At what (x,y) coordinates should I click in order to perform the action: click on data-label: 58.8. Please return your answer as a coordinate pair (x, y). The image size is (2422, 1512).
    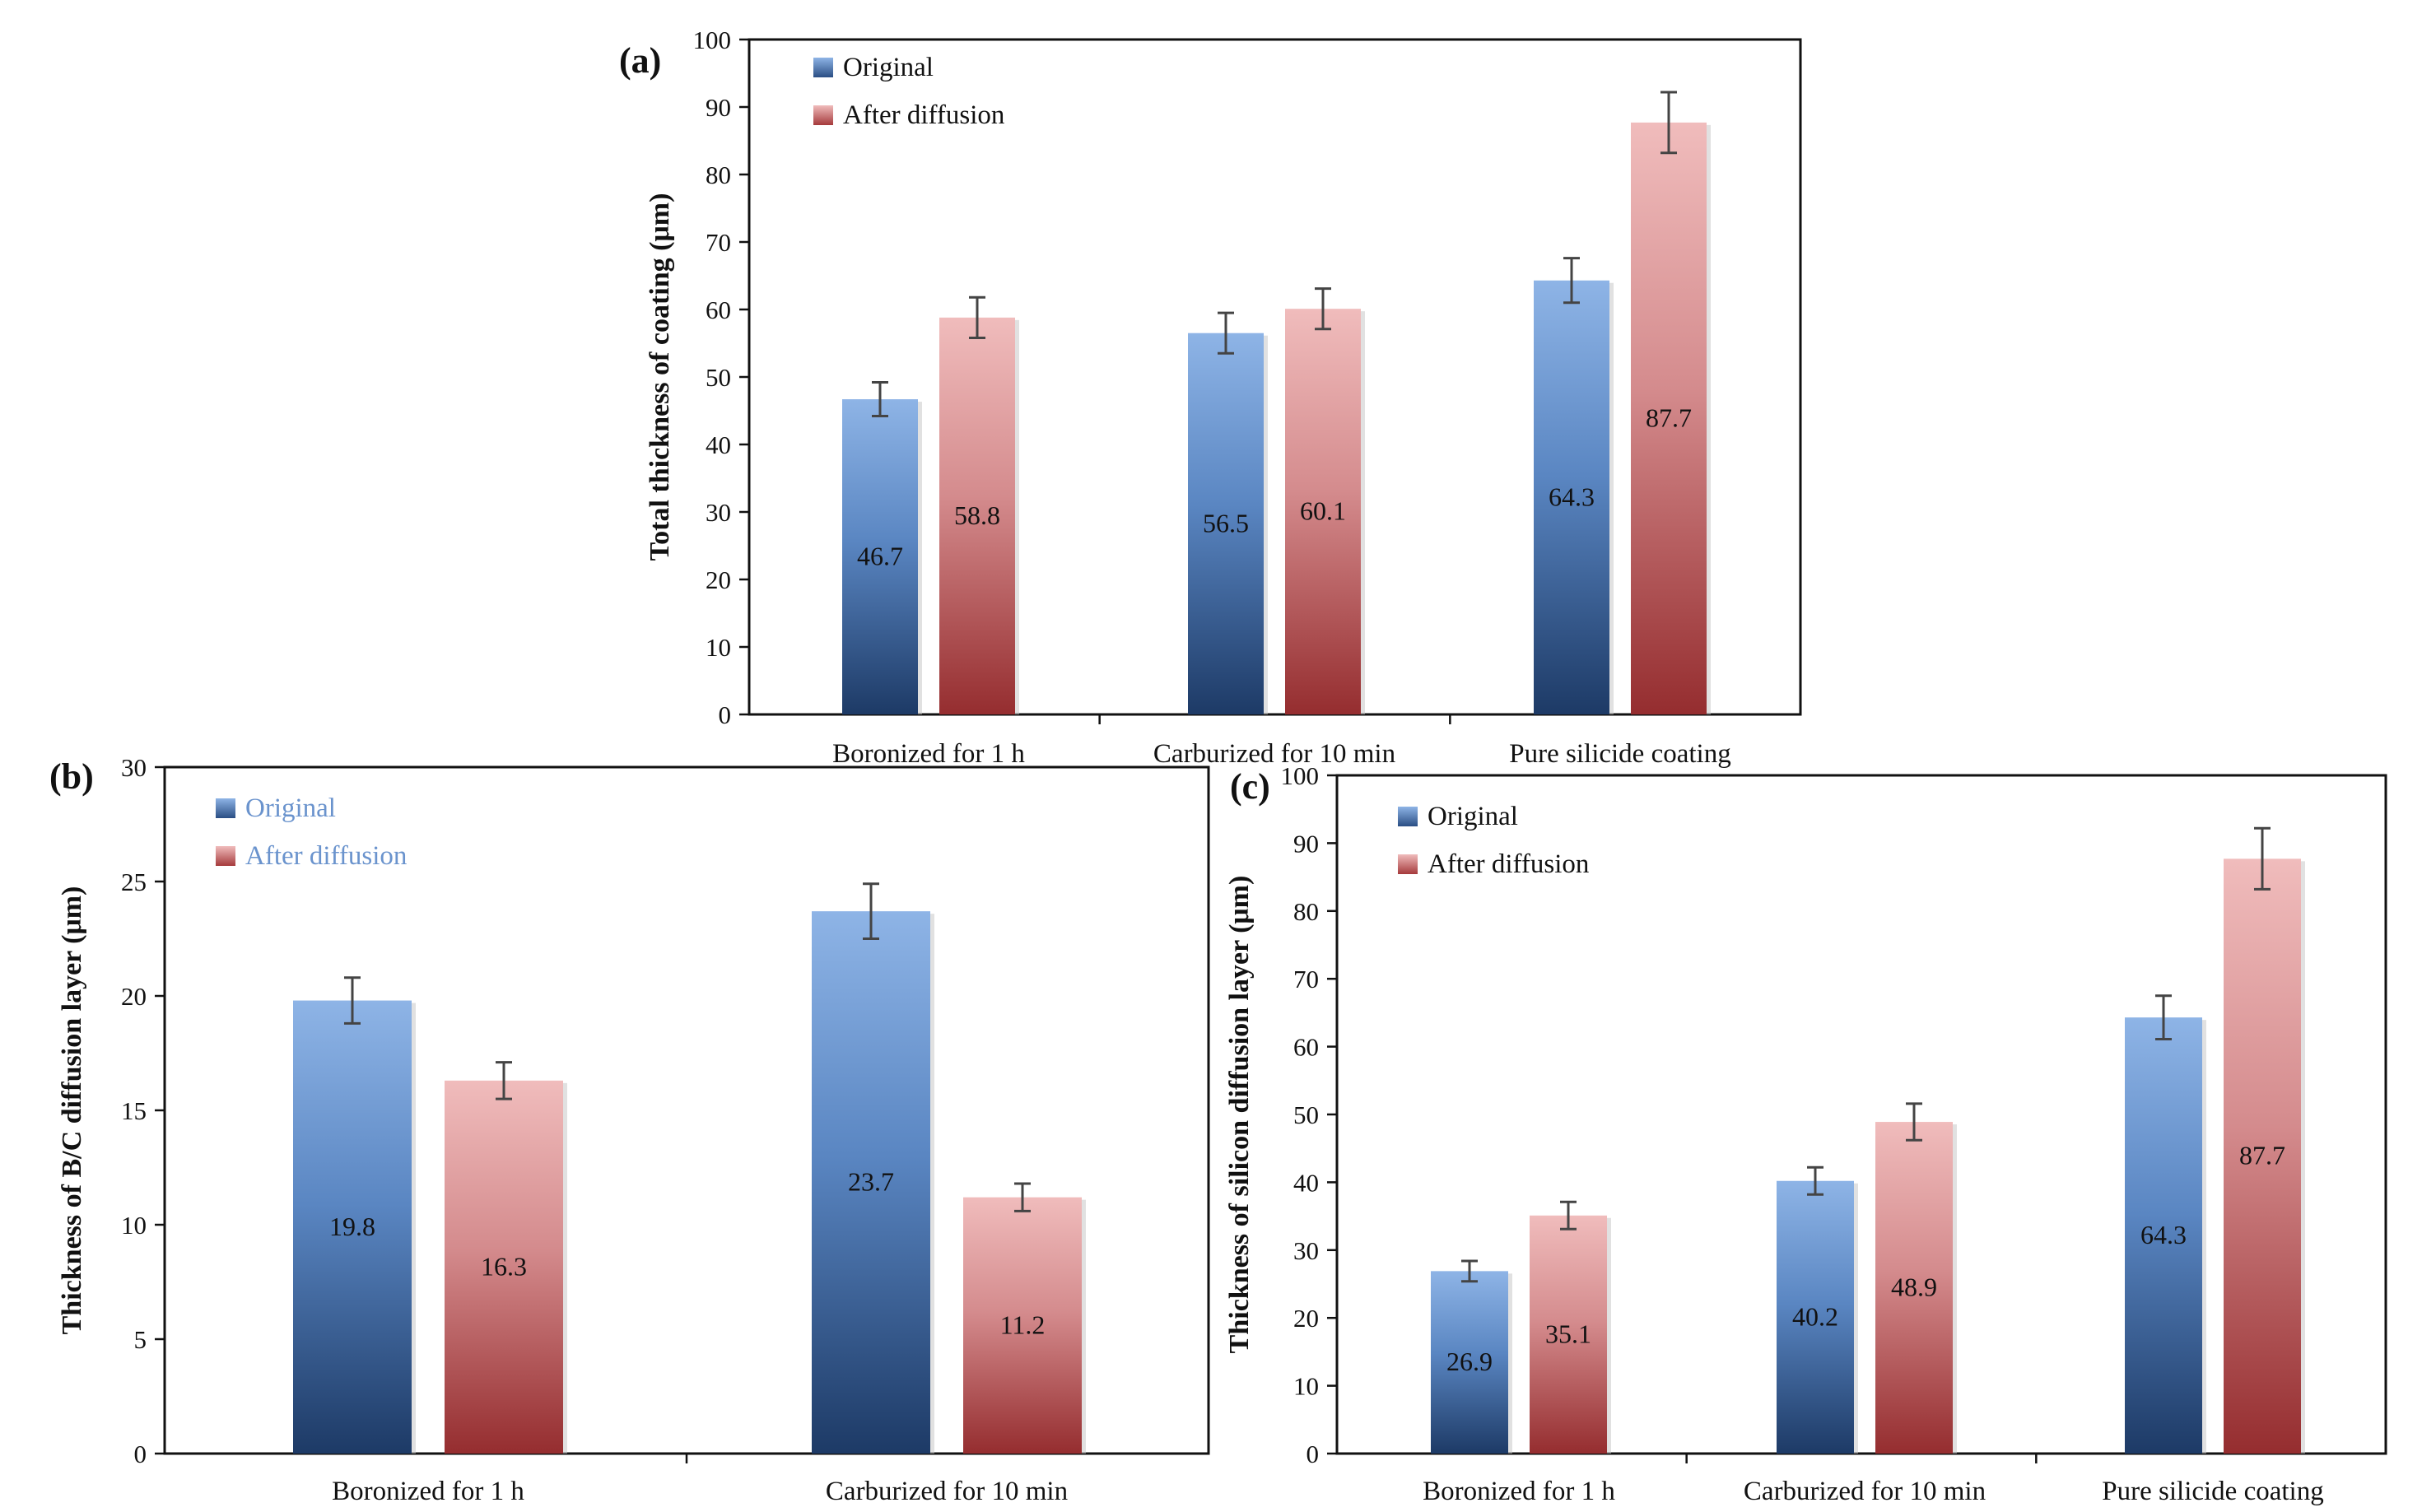
    Looking at the image, I should click on (977, 515).